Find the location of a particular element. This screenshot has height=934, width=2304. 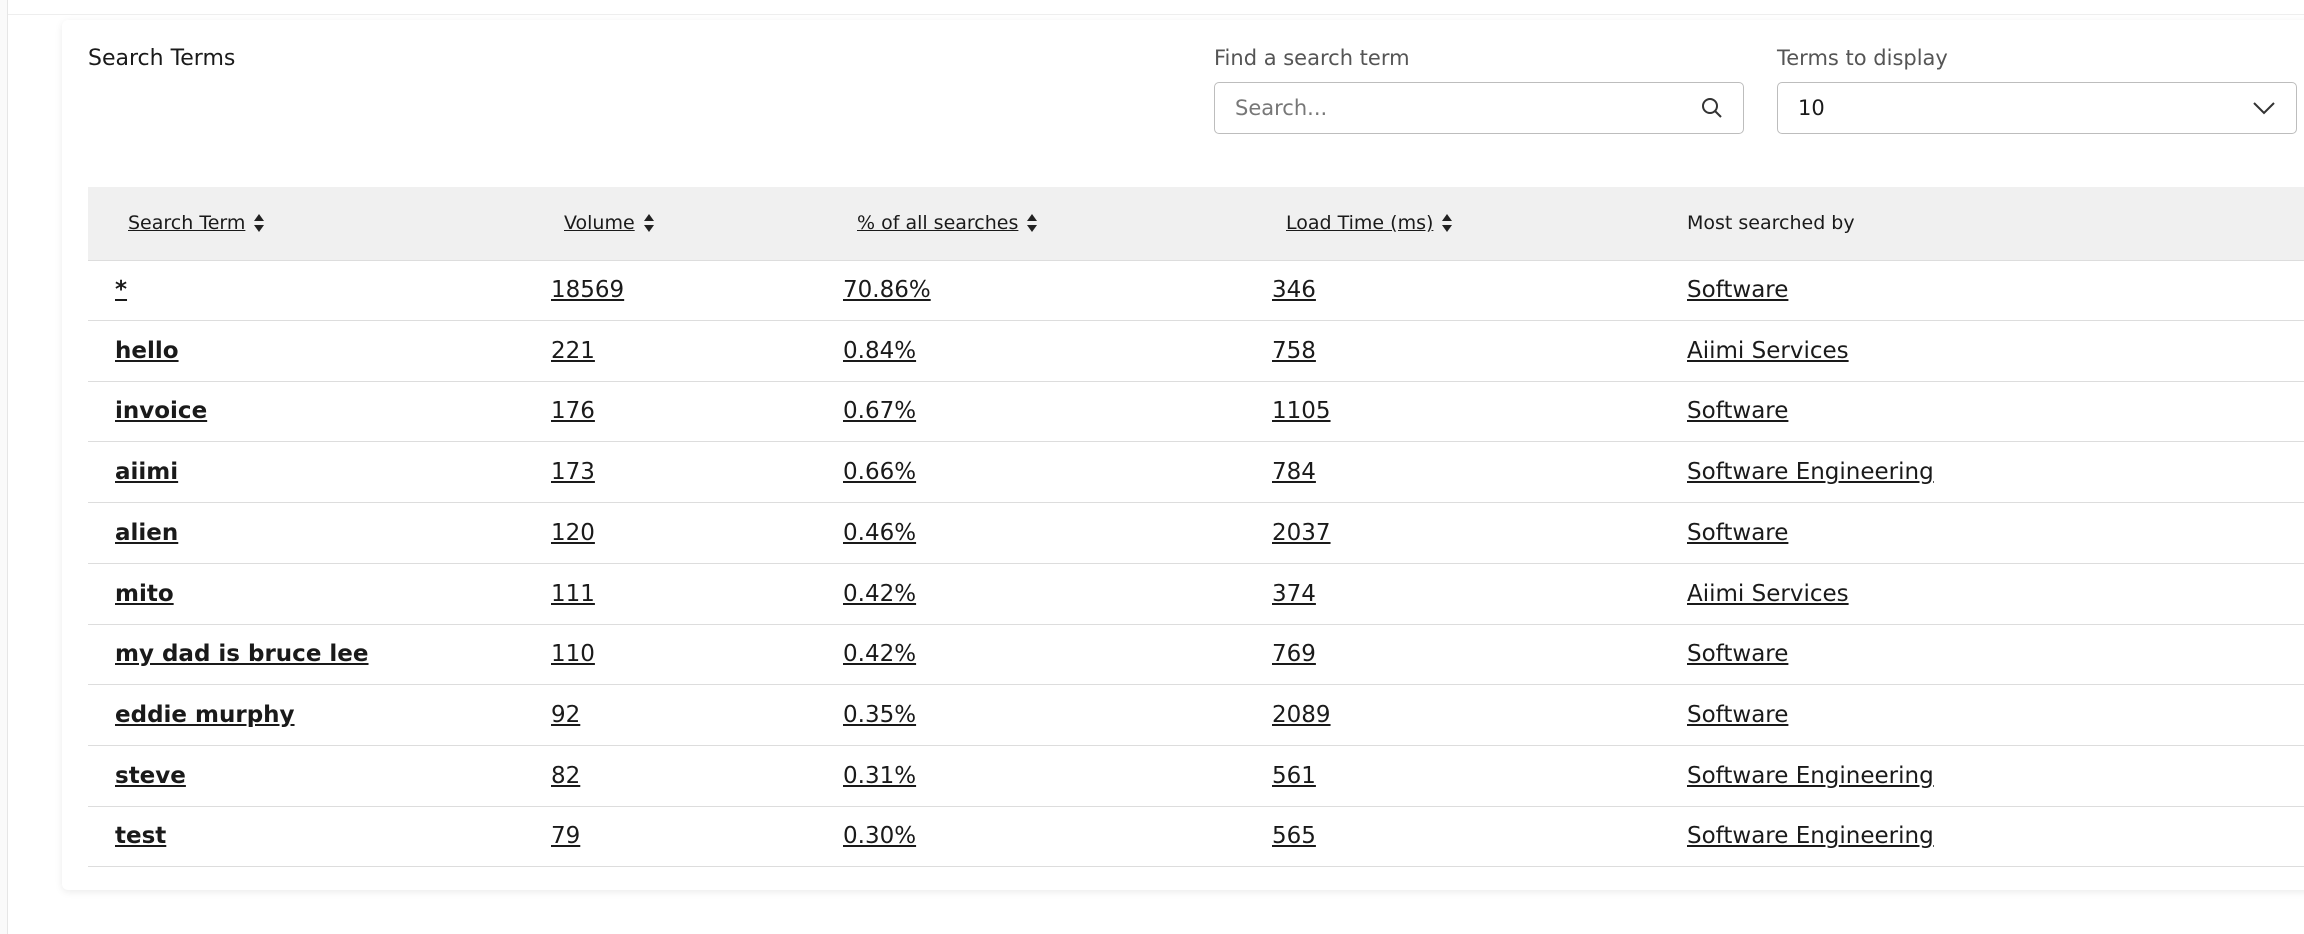

table-cell-link: 758 is located at coordinates (1294, 350).